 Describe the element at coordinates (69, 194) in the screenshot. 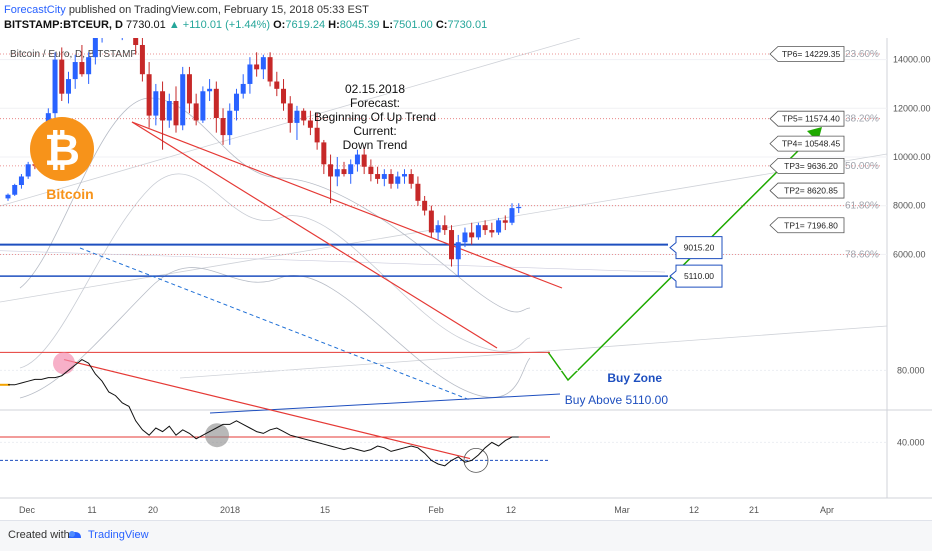

I see `bitcoin-label: Bitcoin` at that location.